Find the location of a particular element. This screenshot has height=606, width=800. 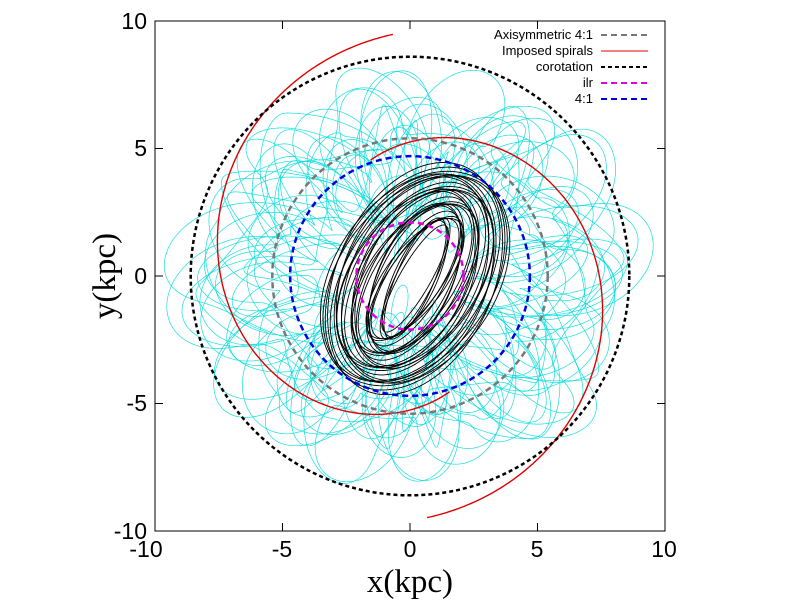

ilr-circle is located at coordinates (410, 276).